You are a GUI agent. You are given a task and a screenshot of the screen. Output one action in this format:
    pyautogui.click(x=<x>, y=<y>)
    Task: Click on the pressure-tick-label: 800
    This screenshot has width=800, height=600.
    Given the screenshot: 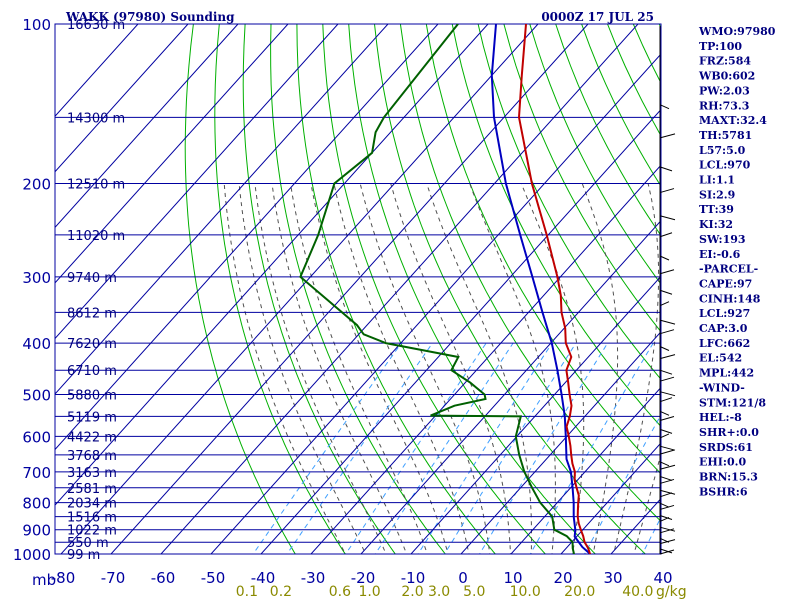 What is the action you would take?
    pyautogui.click(x=36, y=504)
    